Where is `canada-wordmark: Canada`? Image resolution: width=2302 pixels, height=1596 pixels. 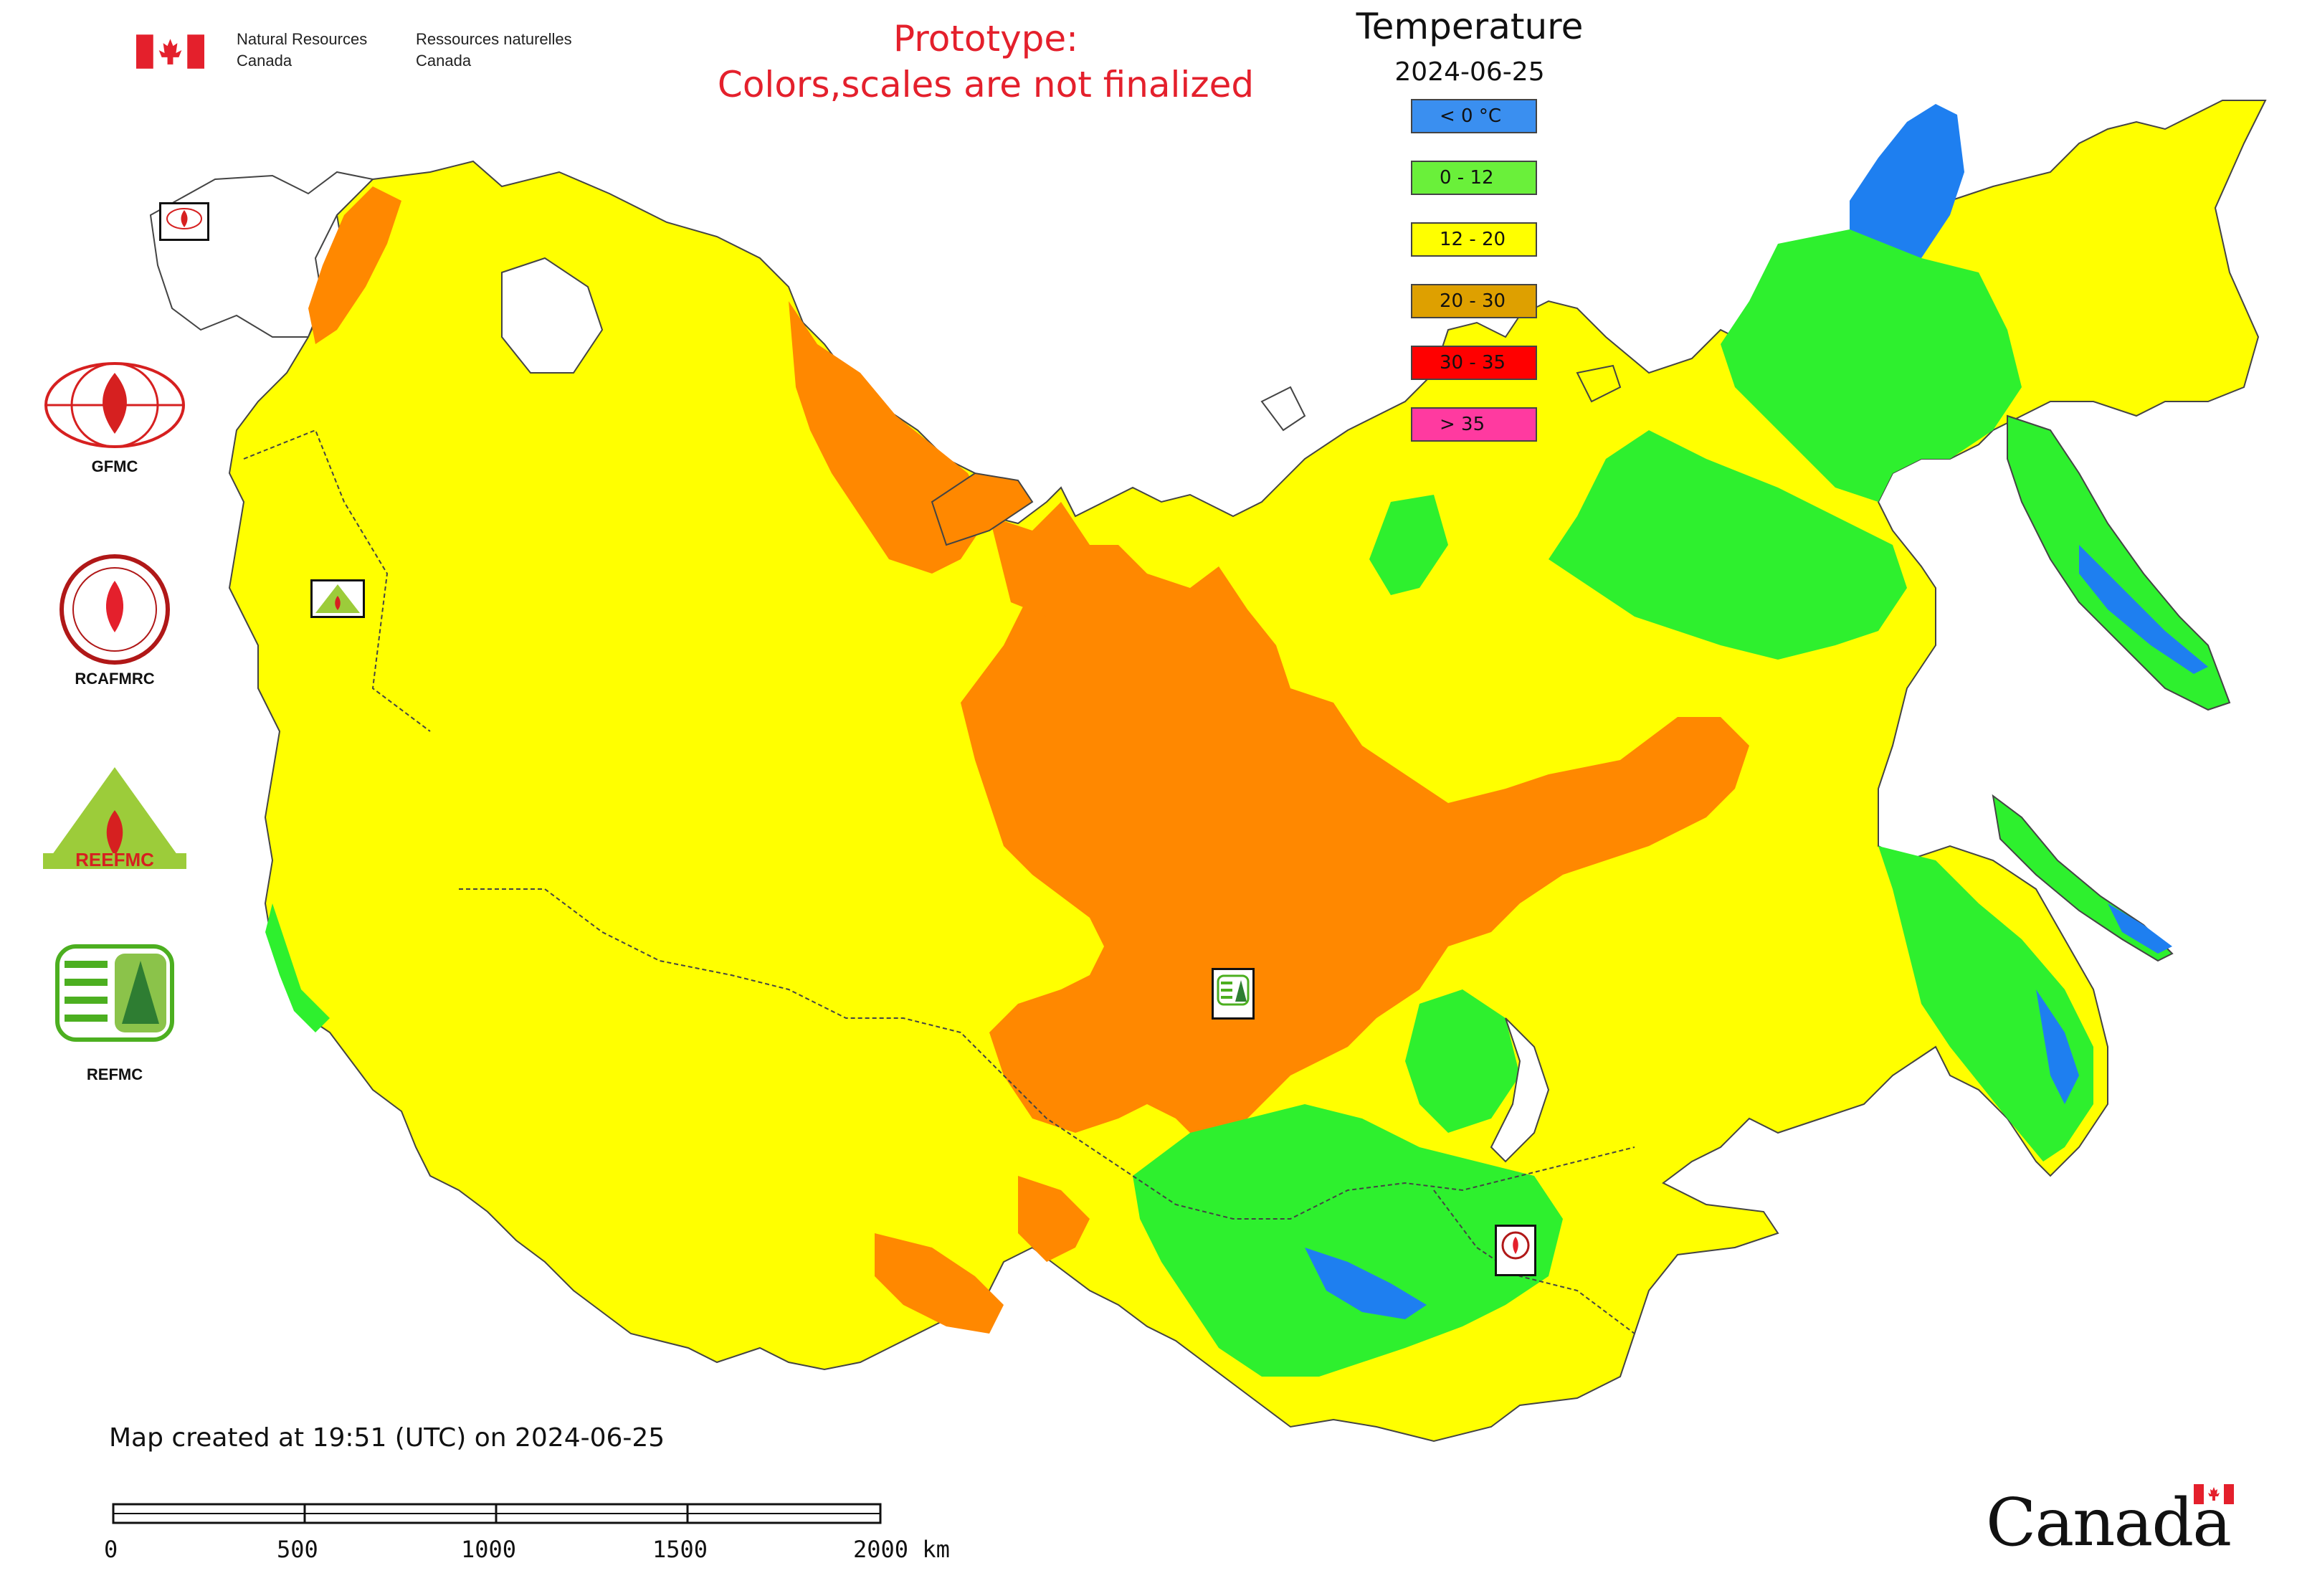
canada-wordmark: Canada is located at coordinates (2109, 1522).